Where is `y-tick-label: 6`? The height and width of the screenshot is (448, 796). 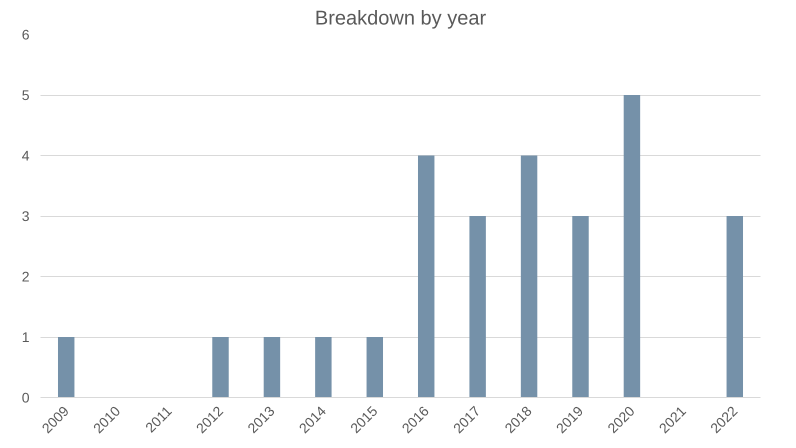 y-tick-label: 6 is located at coordinates (26, 34).